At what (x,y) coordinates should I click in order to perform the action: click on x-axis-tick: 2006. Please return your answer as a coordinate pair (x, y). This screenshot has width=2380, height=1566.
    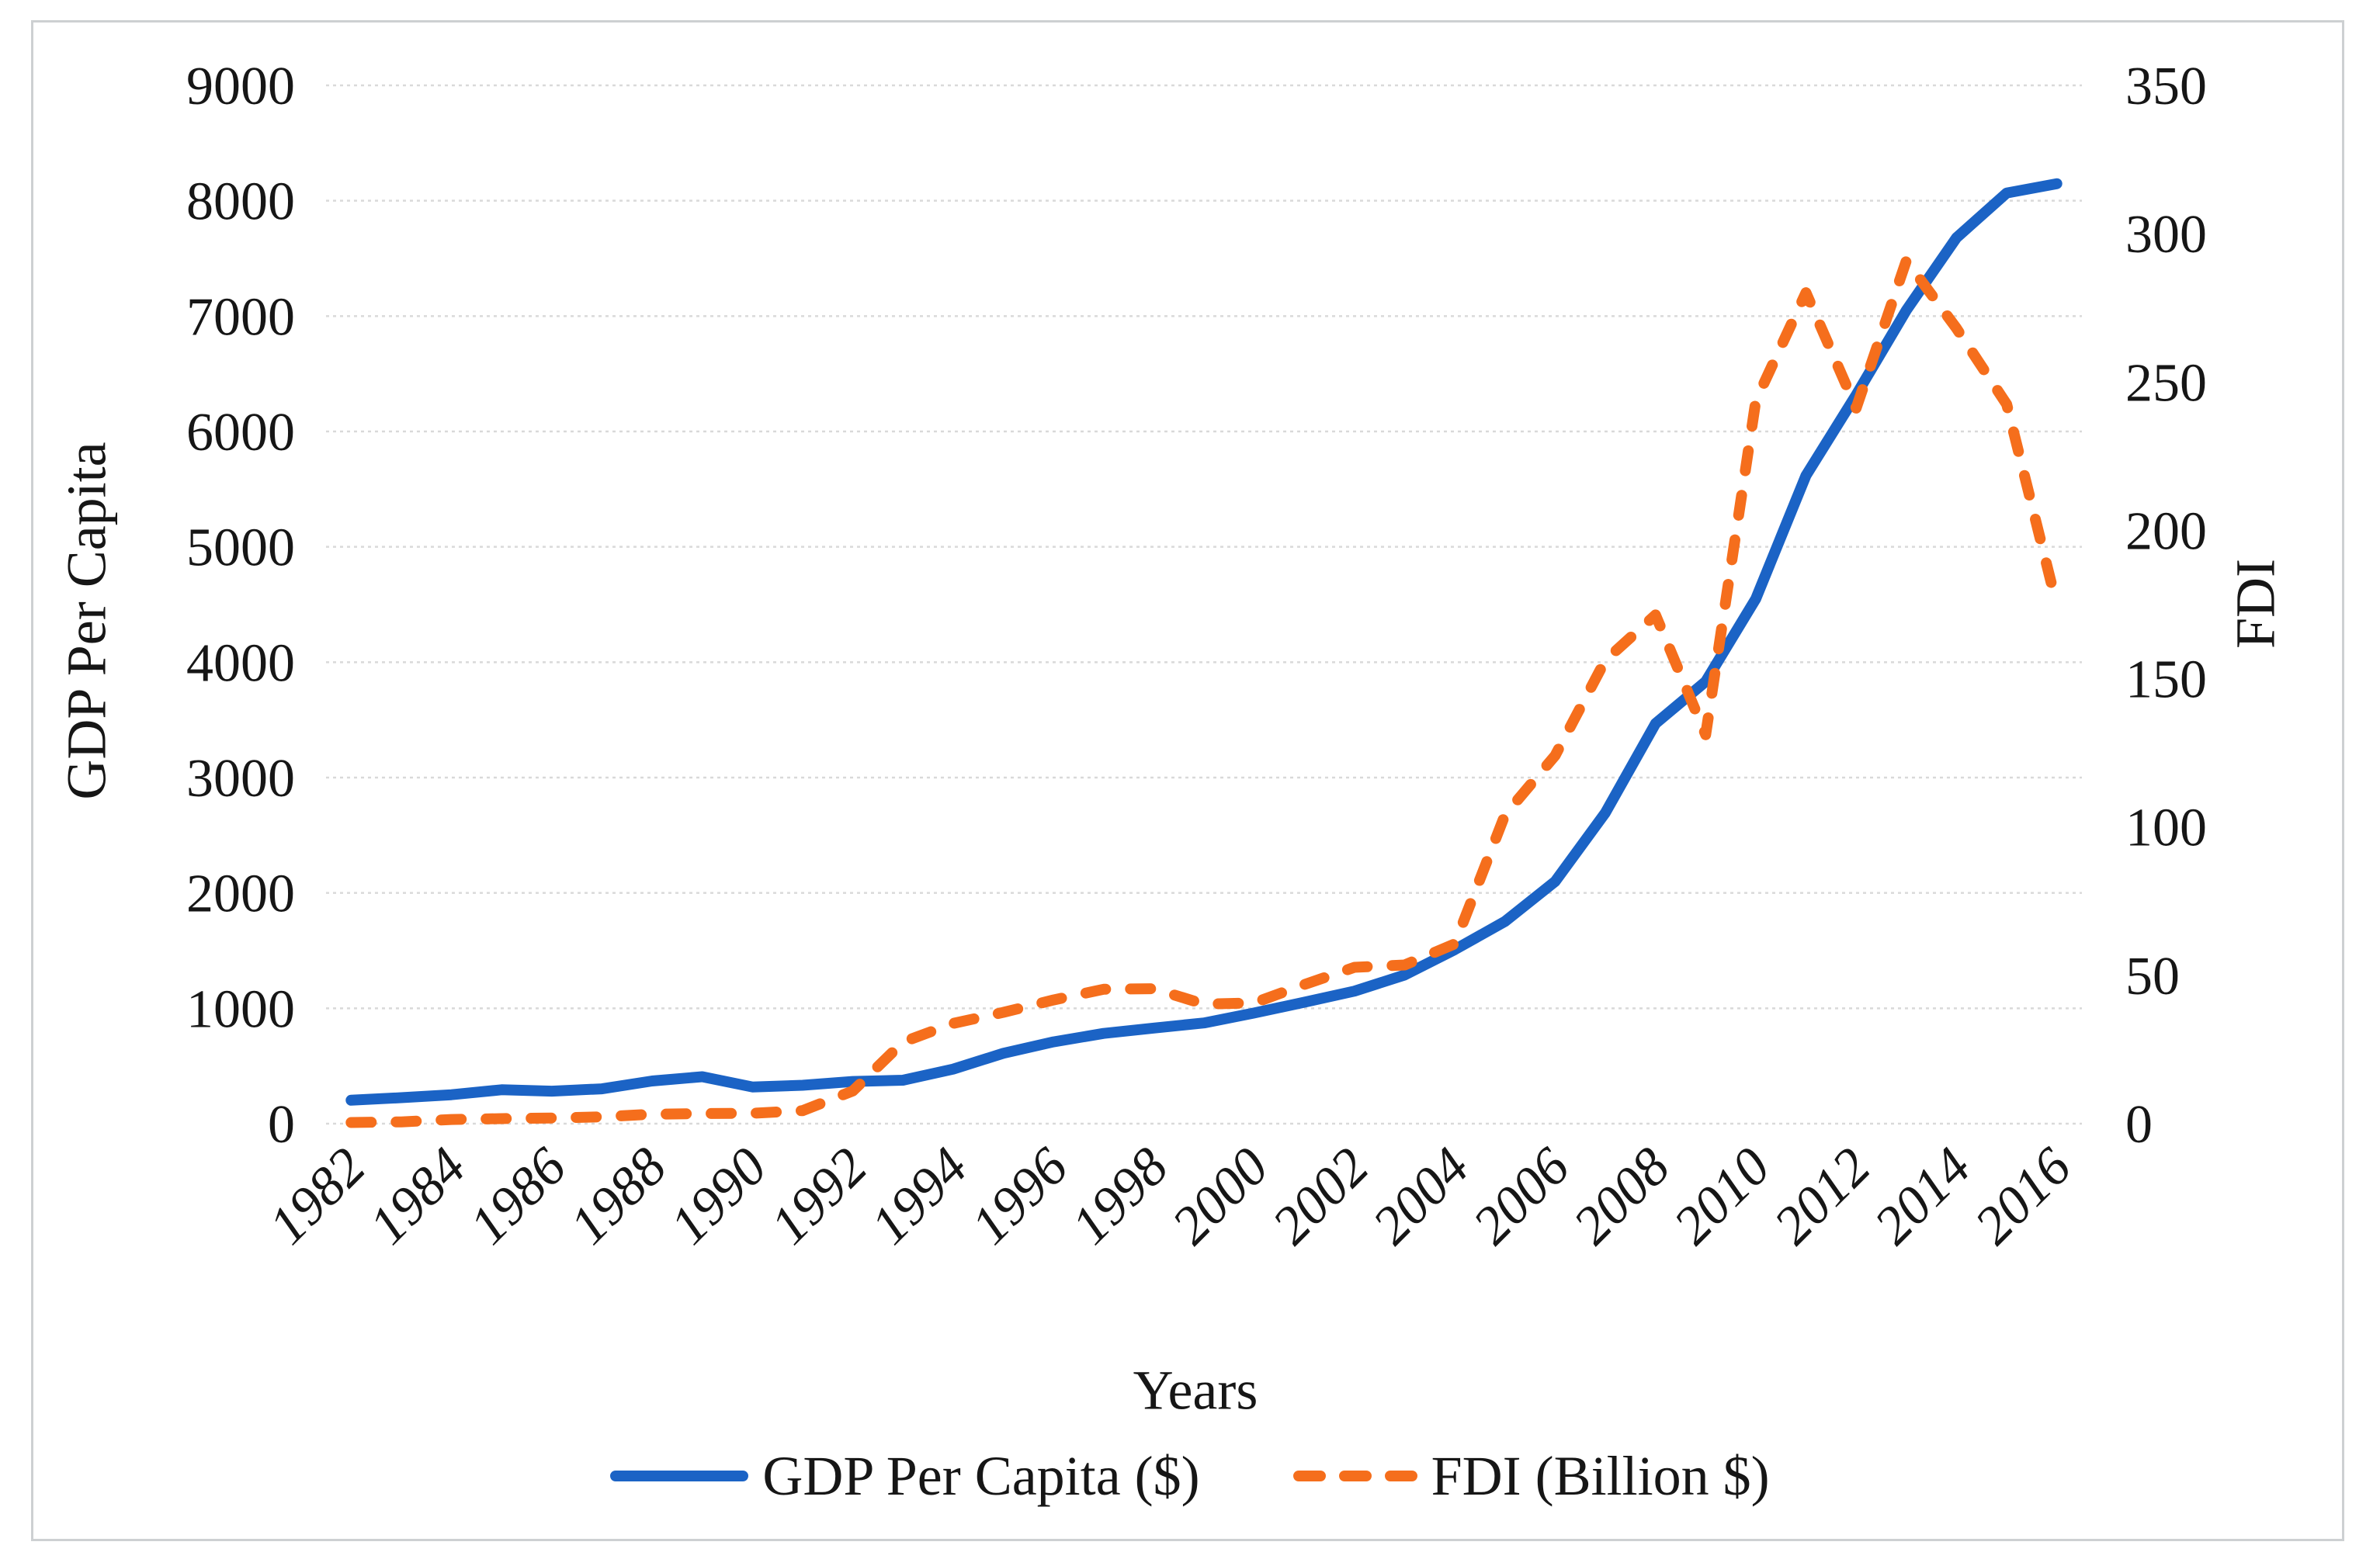
    Looking at the image, I should click on (1521, 1196).